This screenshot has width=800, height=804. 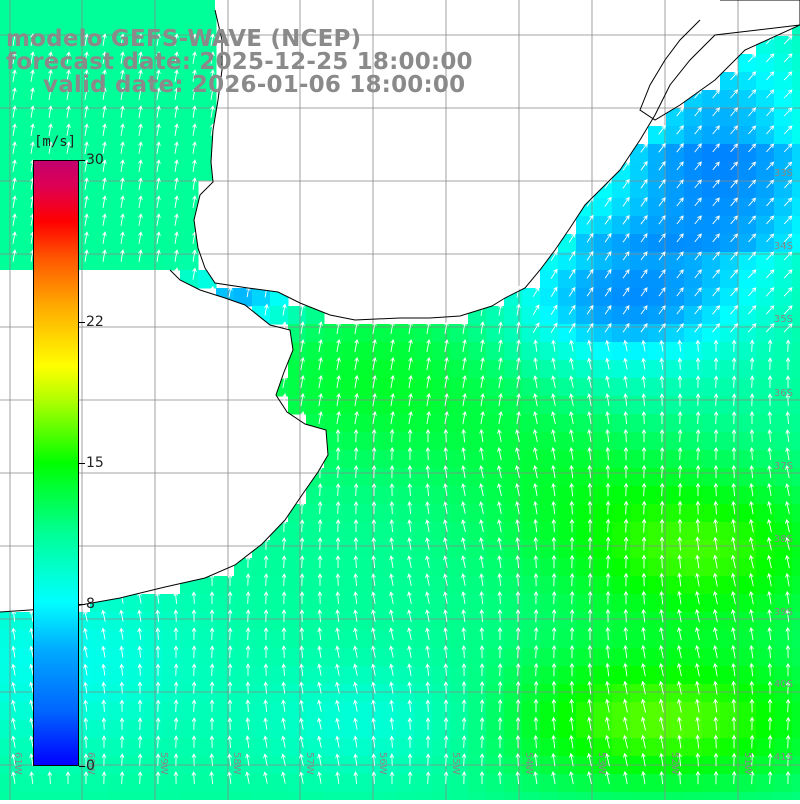 I want to click on colorbar-tick-mark, so click(x=82, y=463).